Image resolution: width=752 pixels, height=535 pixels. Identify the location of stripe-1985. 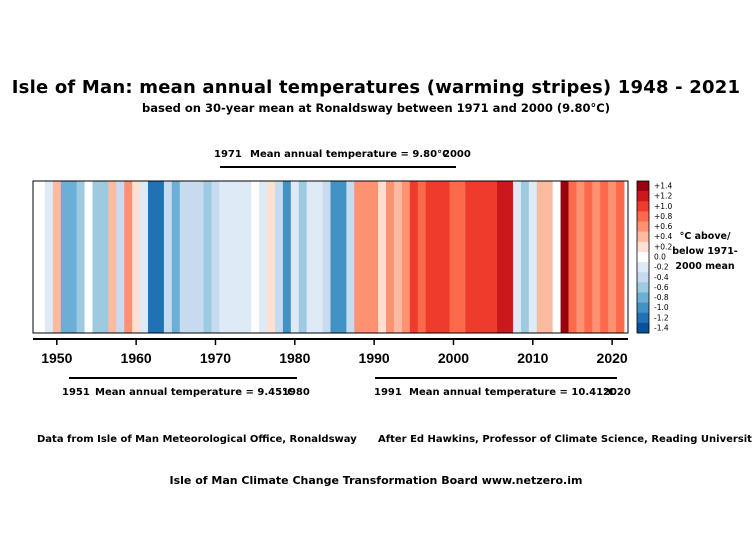
(334, 257).